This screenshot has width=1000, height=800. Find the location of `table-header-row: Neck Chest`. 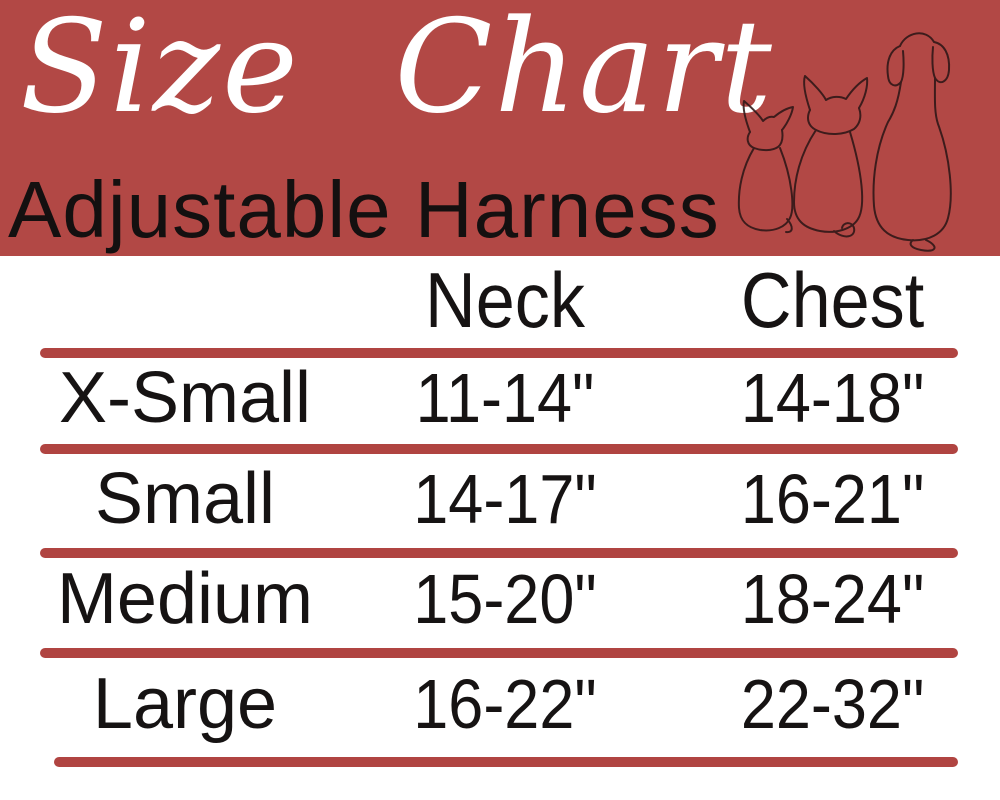

table-header-row: Neck Chest is located at coordinates (500, 300).